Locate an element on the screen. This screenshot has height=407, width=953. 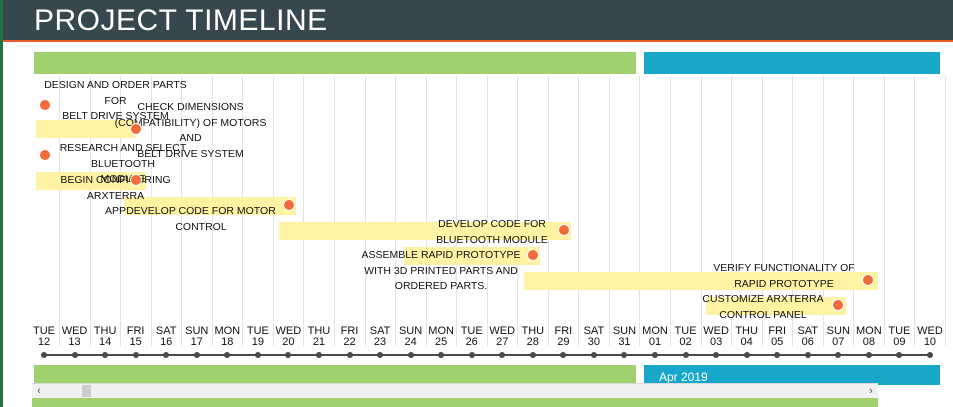
day-number-label: 05 is located at coordinates (777, 342).